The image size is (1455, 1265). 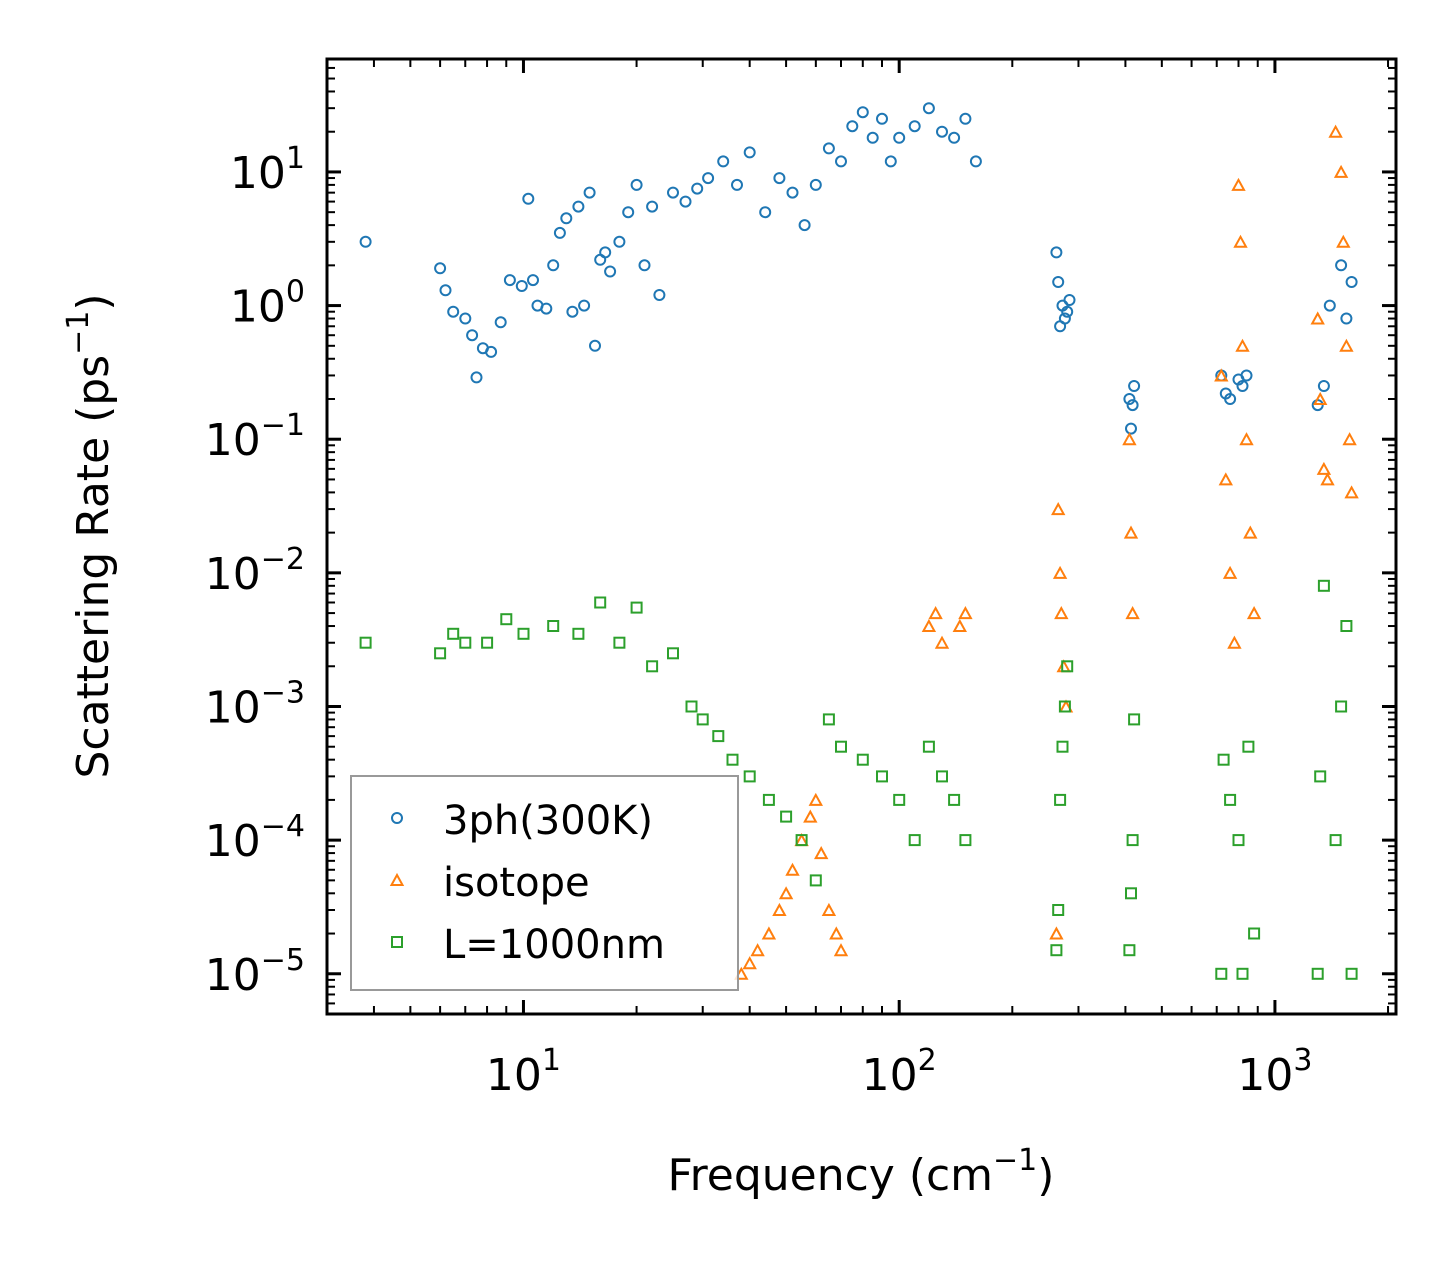 What do you see at coordinates (255, 437) in the screenshot?
I see `y-tick-label: 10⁻¹` at bounding box center [255, 437].